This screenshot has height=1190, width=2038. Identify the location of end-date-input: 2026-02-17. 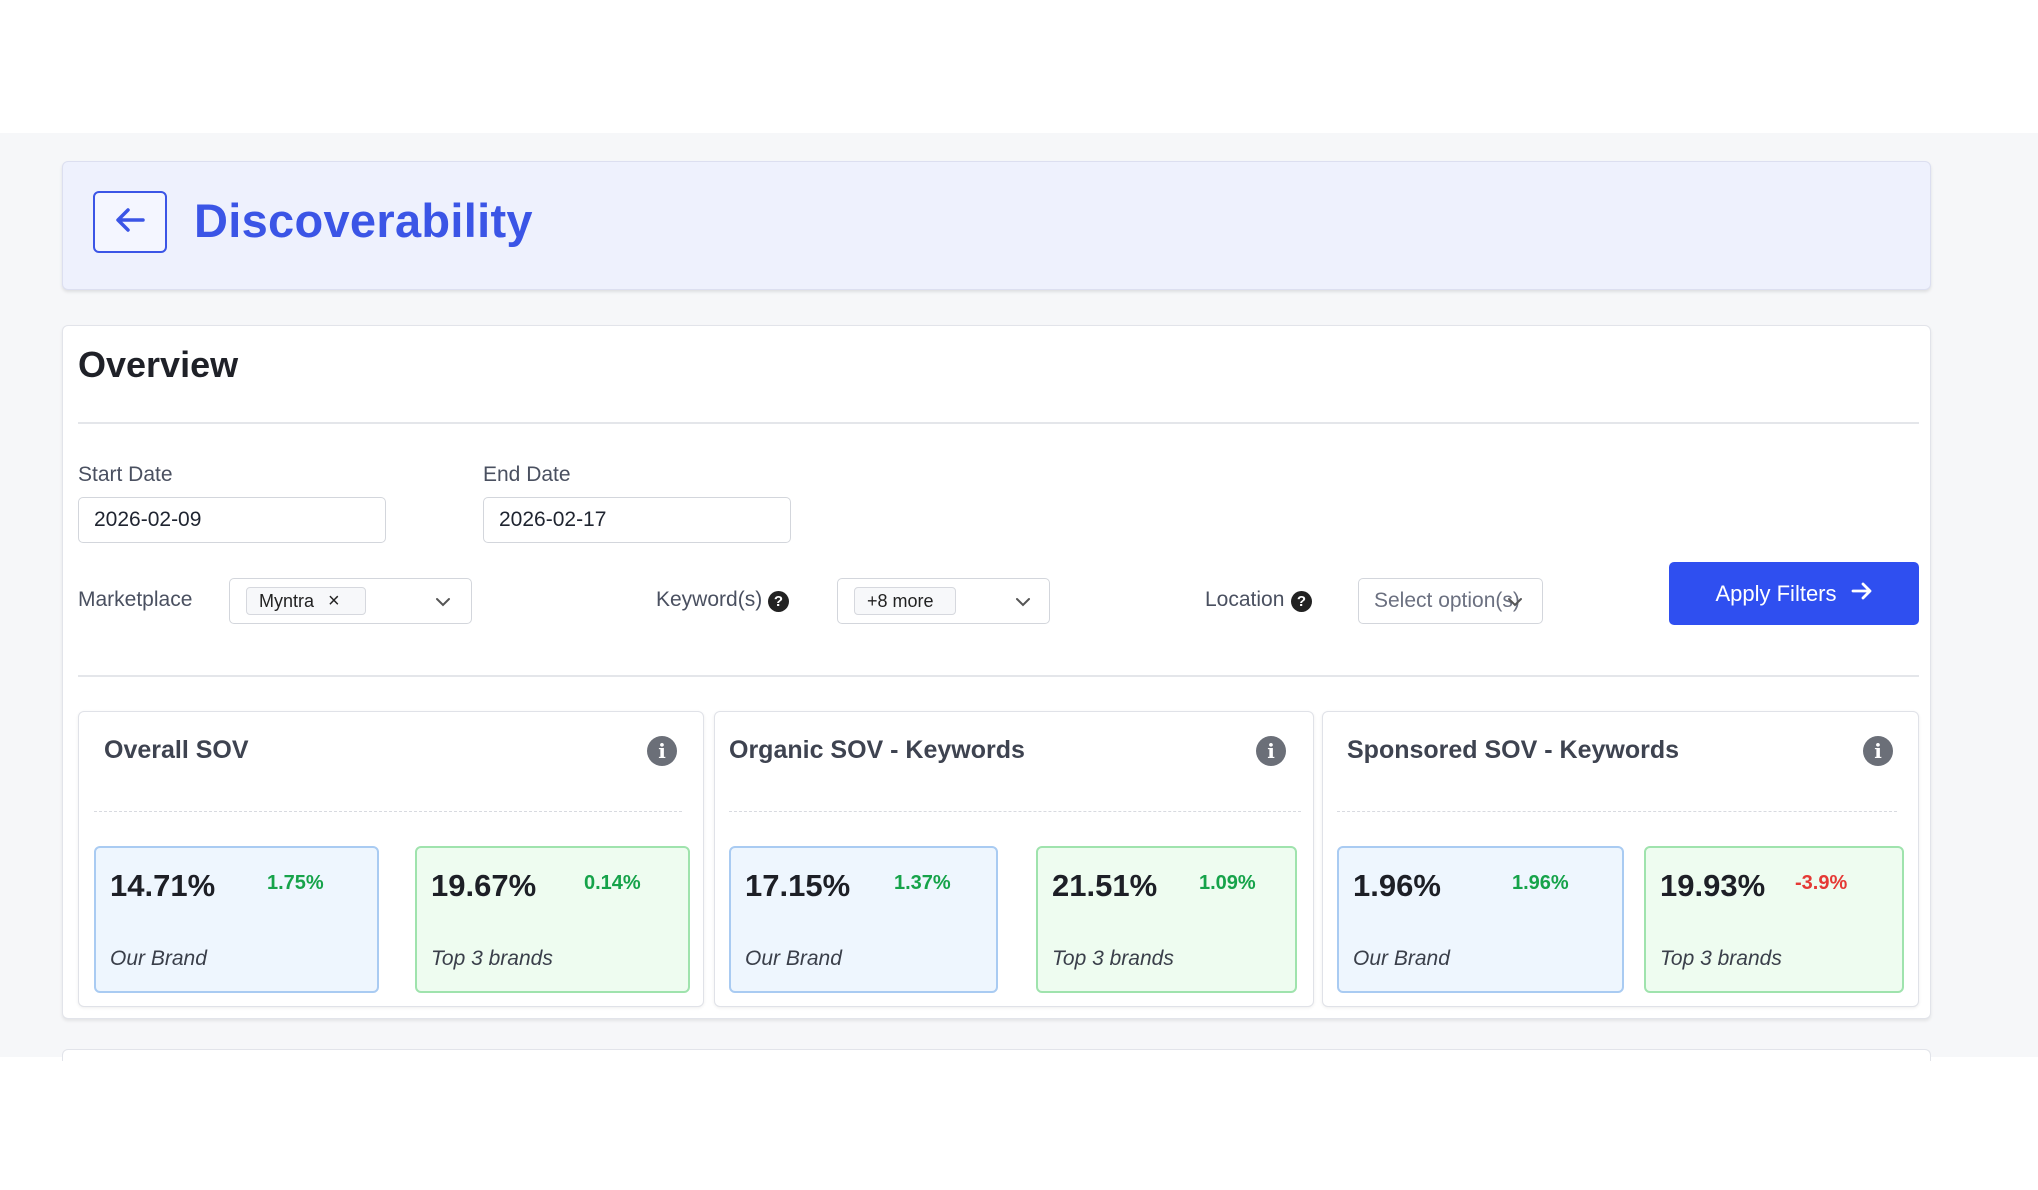
(637, 520).